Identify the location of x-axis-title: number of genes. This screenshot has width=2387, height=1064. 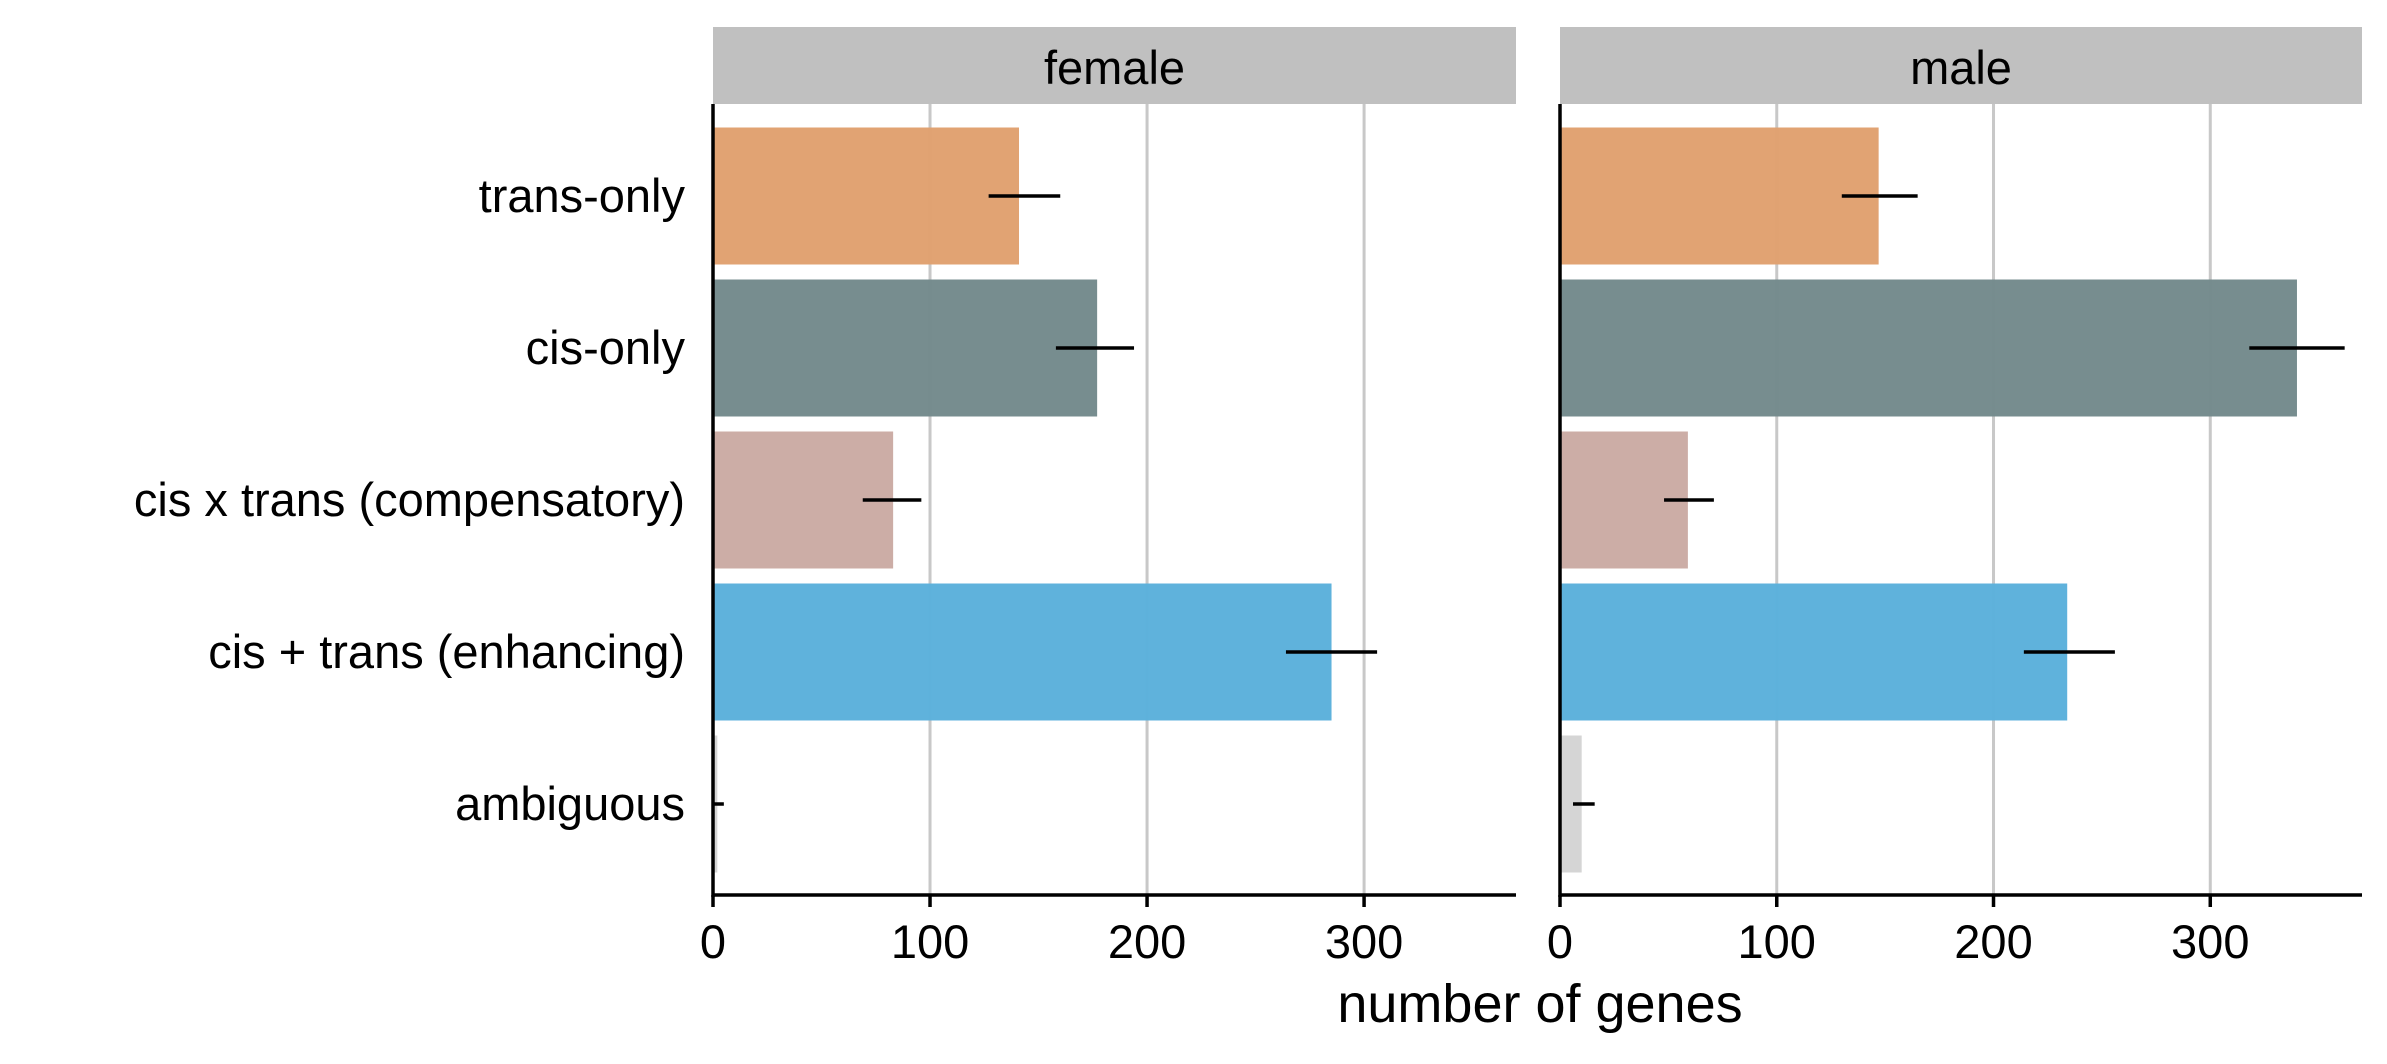
(1539, 1004).